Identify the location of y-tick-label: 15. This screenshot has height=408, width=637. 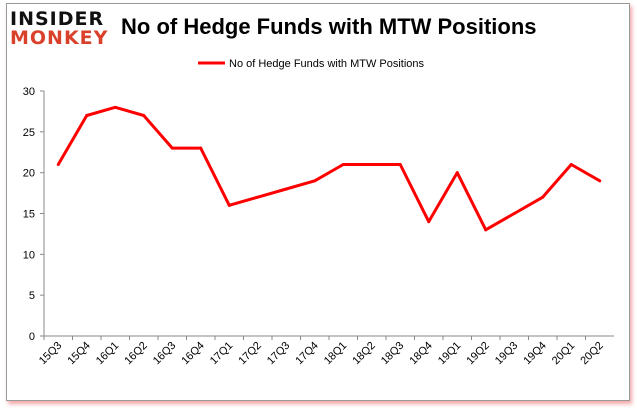
(29, 215).